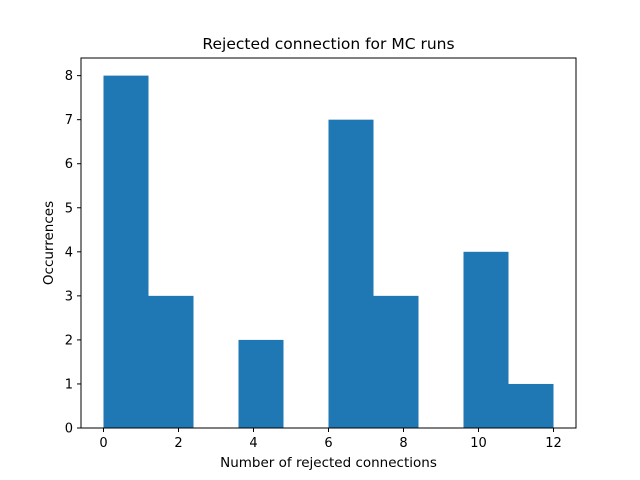 The width and height of the screenshot is (640, 480). I want to click on y-tick-label: 5, so click(69, 208).